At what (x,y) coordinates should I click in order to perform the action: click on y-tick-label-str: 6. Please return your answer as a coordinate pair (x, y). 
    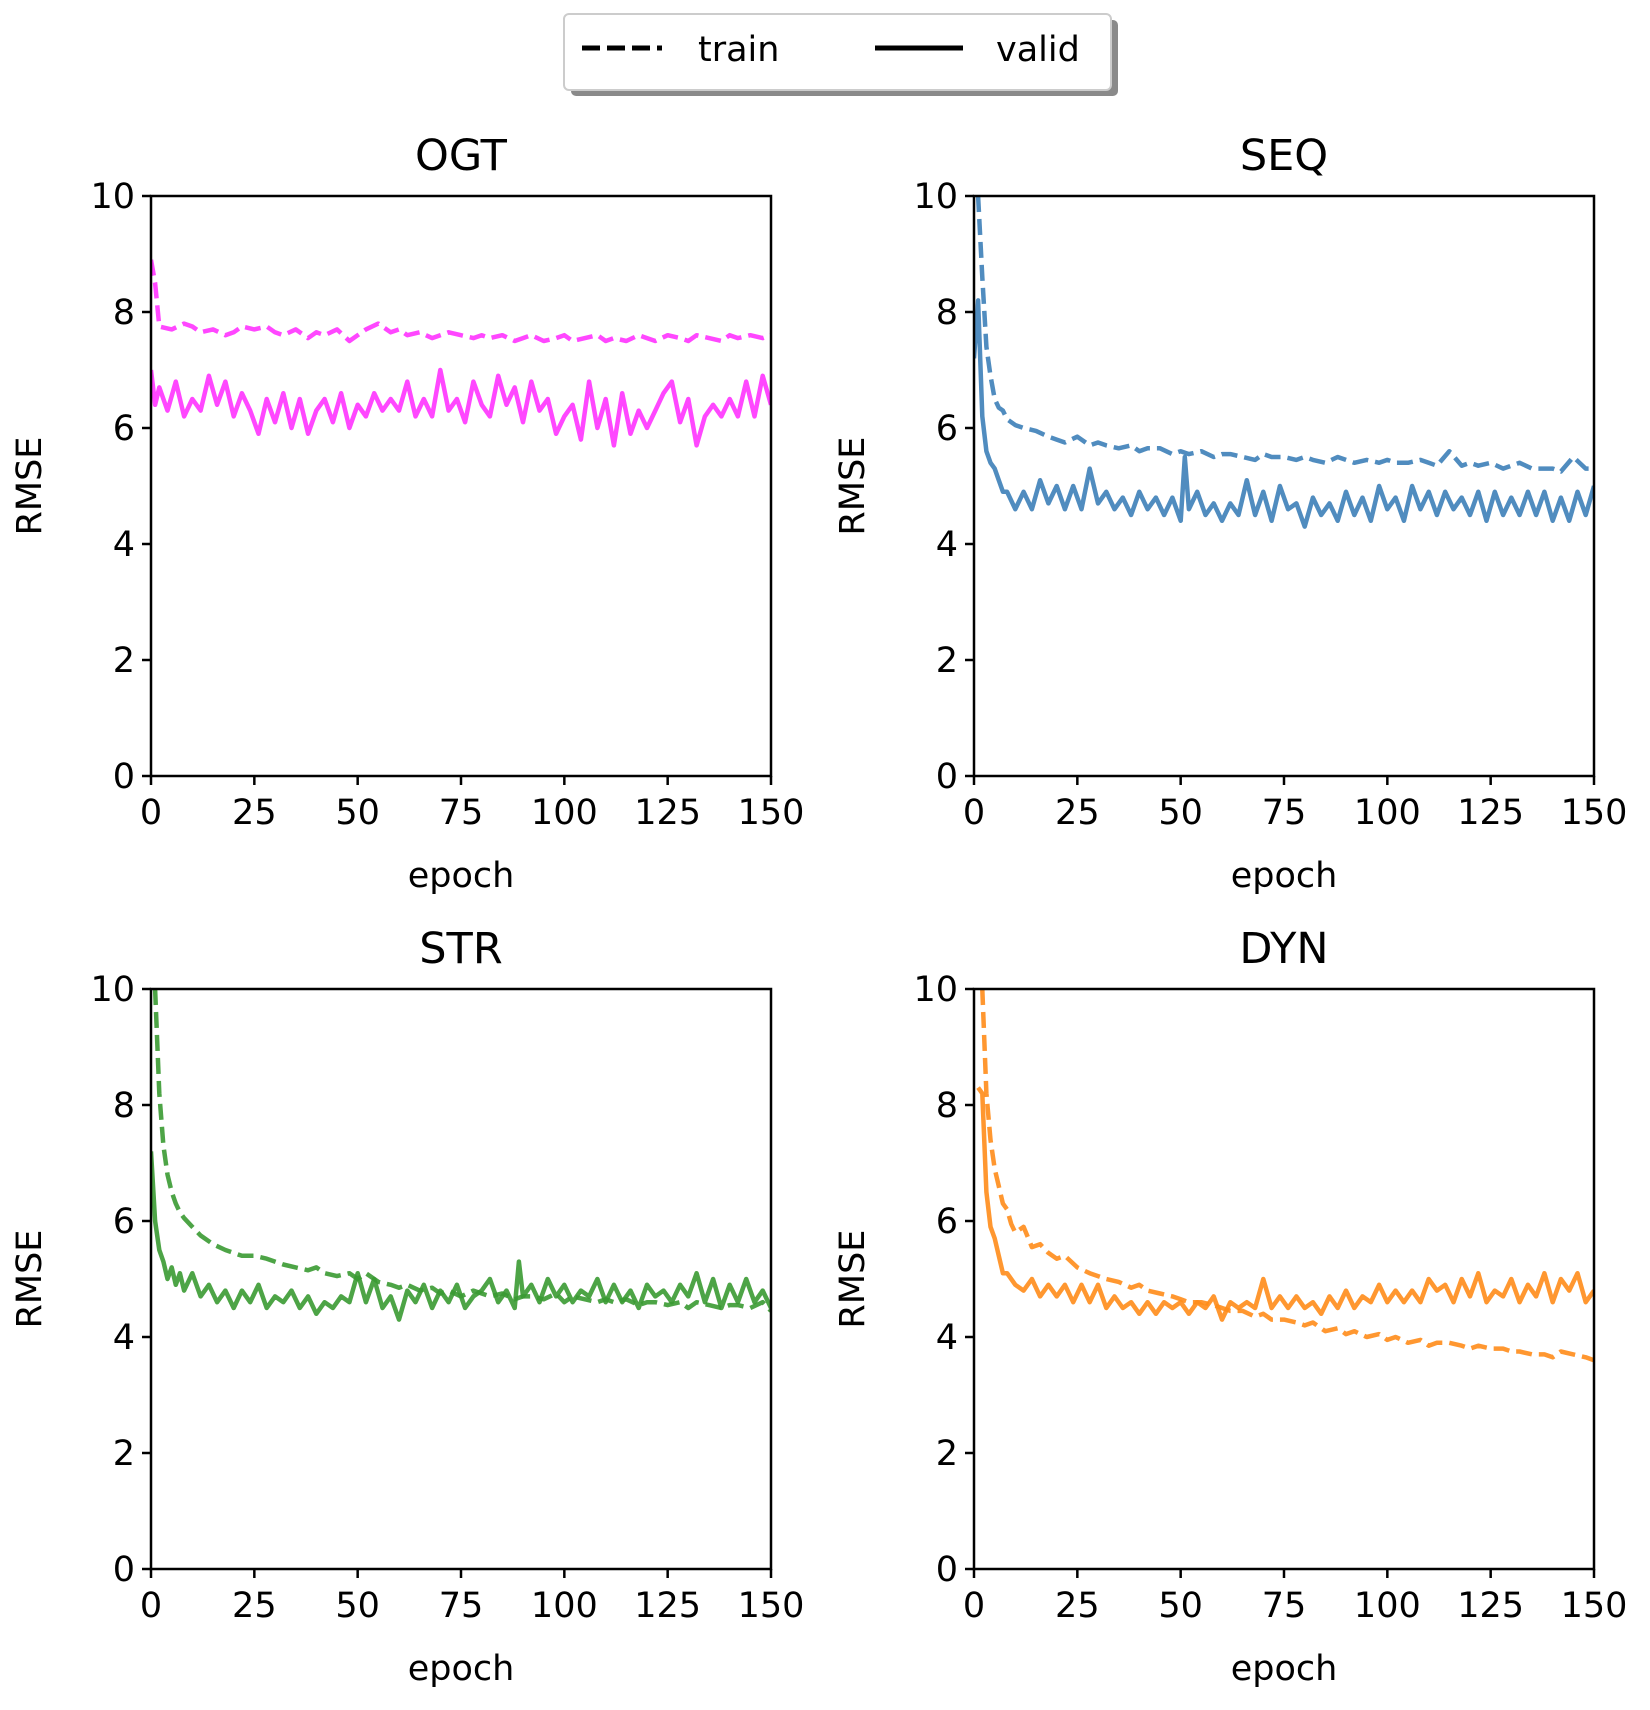
    Looking at the image, I should click on (124, 1222).